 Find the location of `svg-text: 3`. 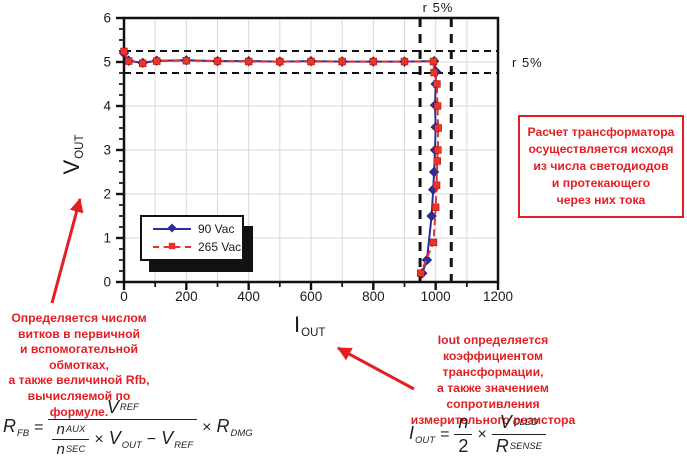

svg-text: 3 is located at coordinates (107, 150).